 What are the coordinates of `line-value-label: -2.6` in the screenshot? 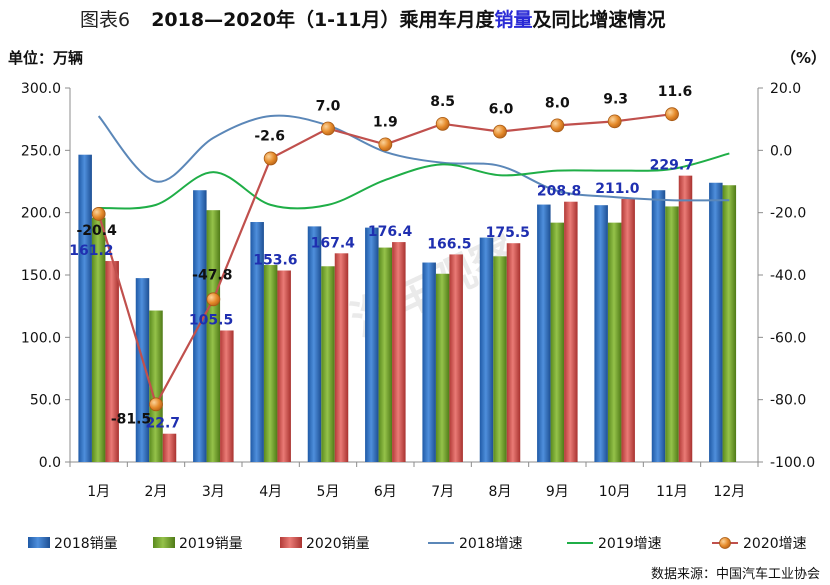 It's located at (269, 136).